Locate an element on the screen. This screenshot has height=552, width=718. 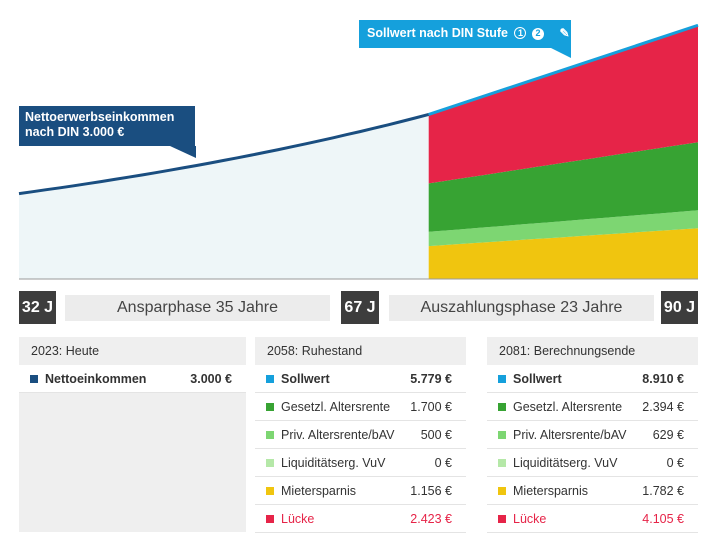
panel-row: Mietersparnis 1.782 € is located at coordinates (592, 491).